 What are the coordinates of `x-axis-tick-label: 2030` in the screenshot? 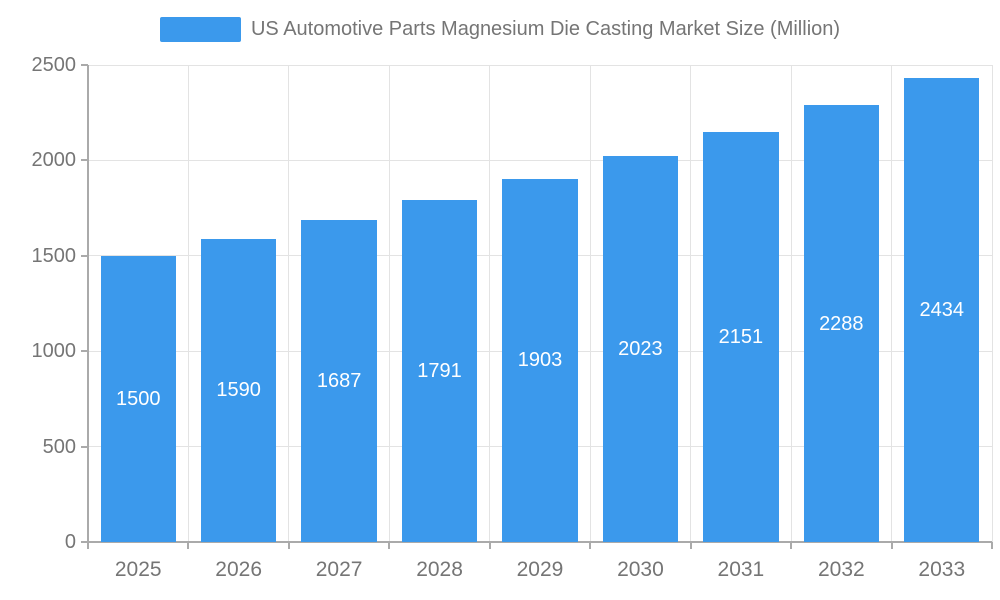 It's located at (640, 569).